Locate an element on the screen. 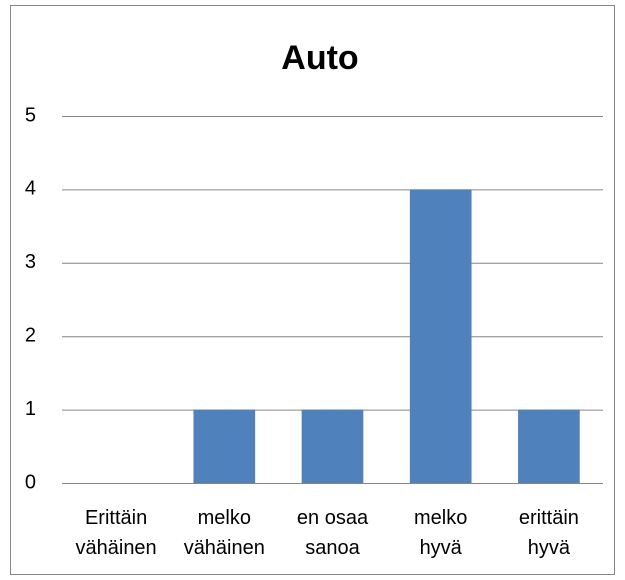 The height and width of the screenshot is (580, 625). x-tick-label-box: en osaa sanoa is located at coordinates (332, 533).